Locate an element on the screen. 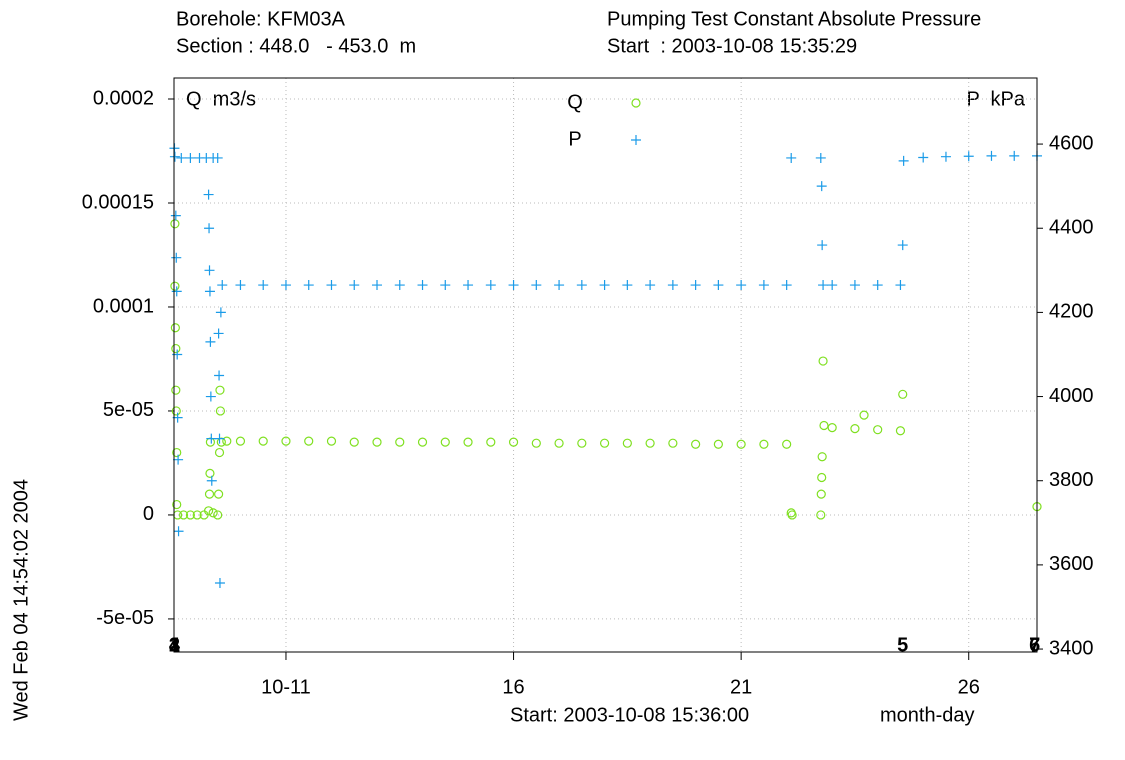 This screenshot has width=1125, height=760. y-tick-label: 0.00015 is located at coordinates (118, 202).